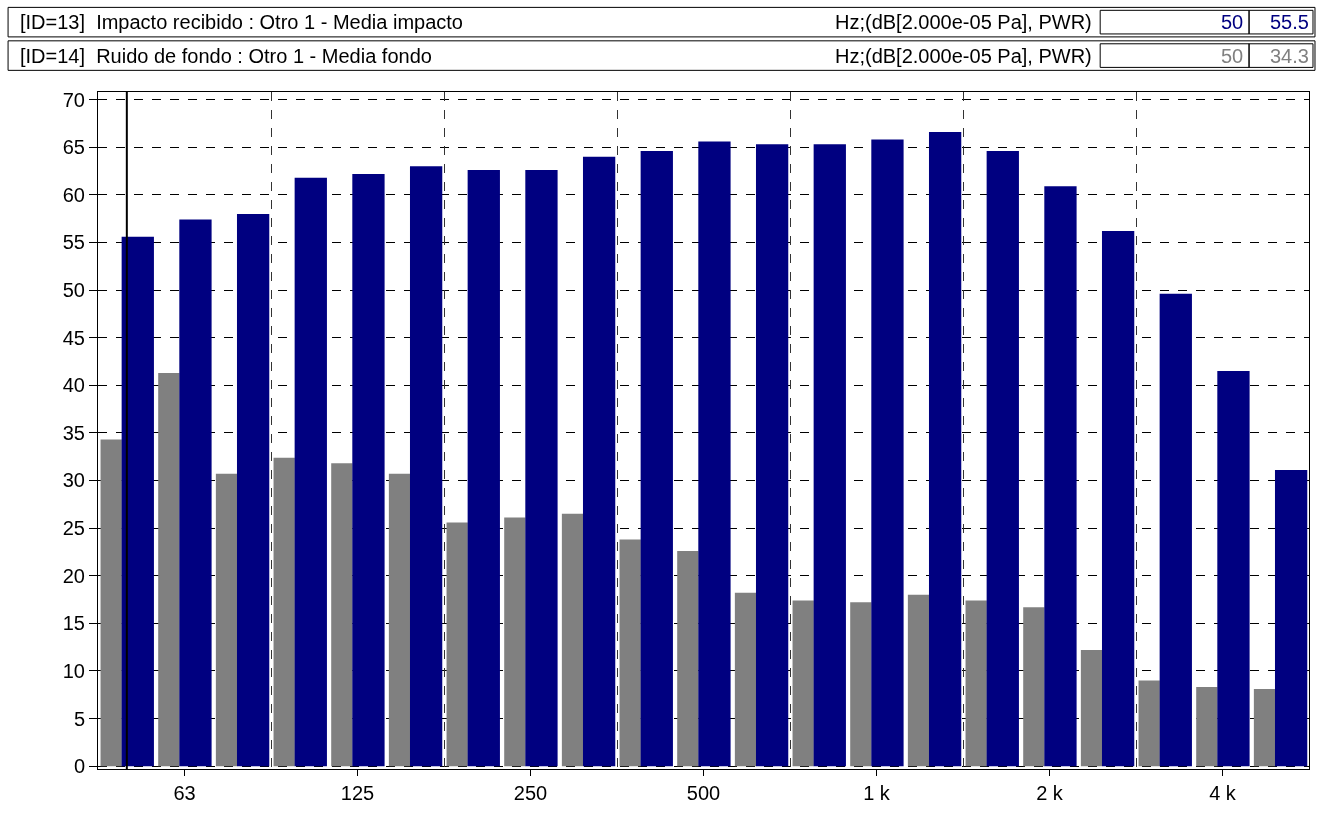 This screenshot has height=814, width=1320. What do you see at coordinates (1289, 56) in the screenshot?
I see `text: 34.3` at bounding box center [1289, 56].